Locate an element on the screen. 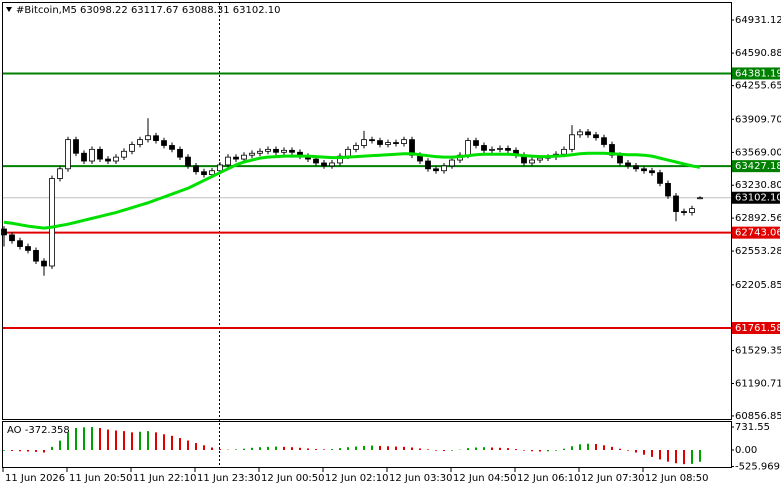  y-tick-label: 63230.80 is located at coordinates (758, 185).